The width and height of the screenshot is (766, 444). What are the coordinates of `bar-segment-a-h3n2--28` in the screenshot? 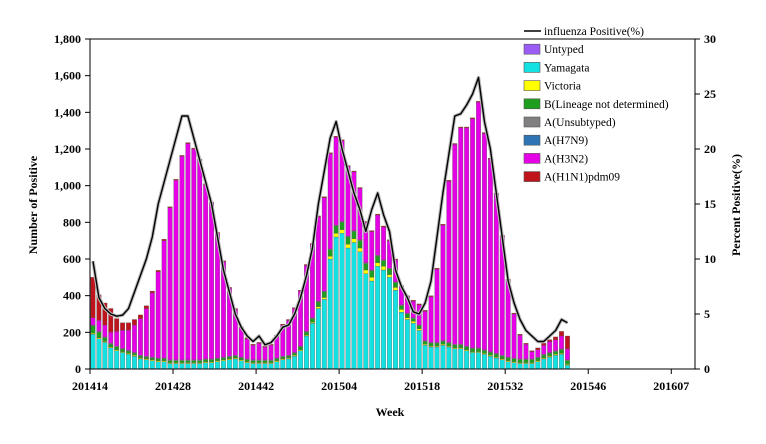 It's located at (259, 351).